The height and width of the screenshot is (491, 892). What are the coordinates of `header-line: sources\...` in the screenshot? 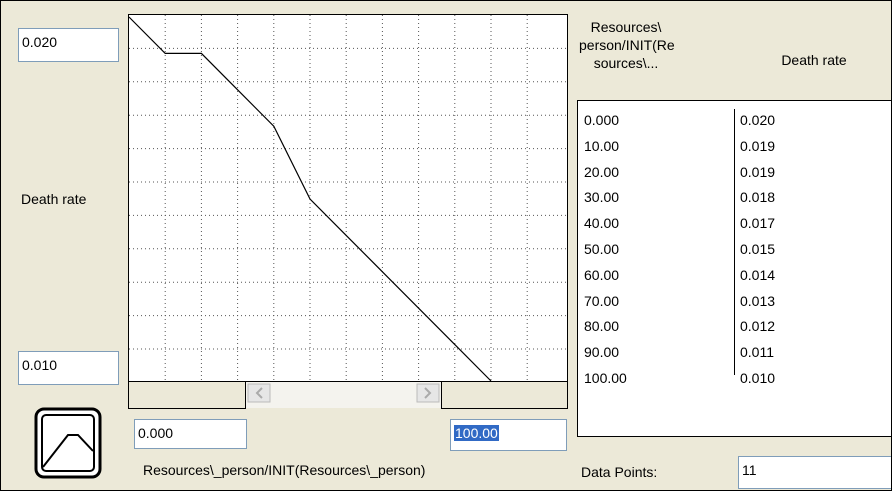 It's located at (626, 63).